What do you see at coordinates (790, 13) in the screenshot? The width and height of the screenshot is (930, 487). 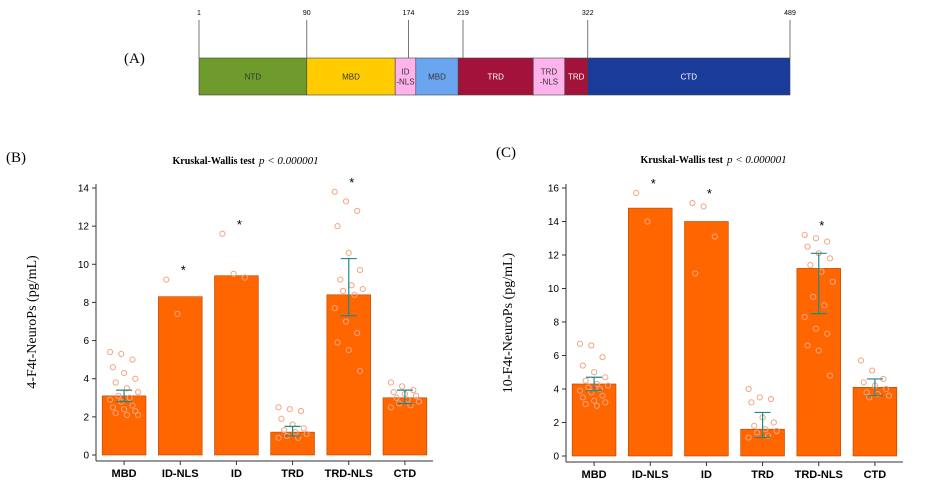 I see `position-label: 489` at bounding box center [790, 13].